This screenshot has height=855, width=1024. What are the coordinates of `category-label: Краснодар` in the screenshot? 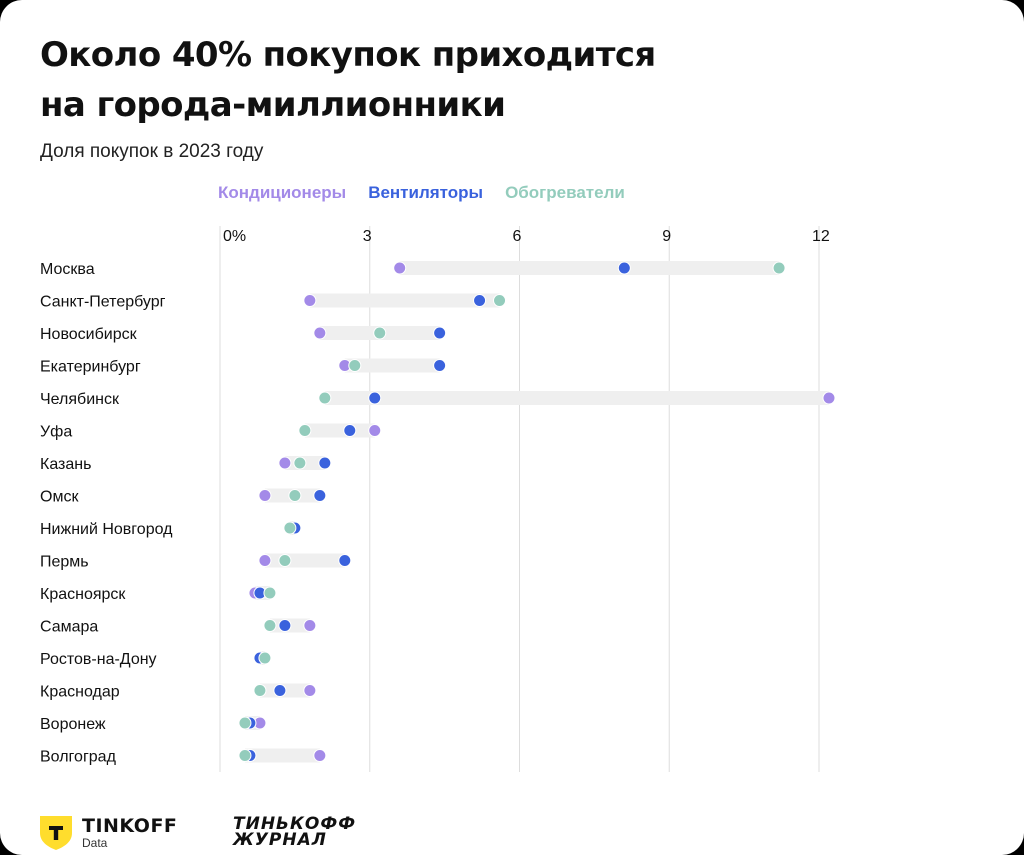 It's located at (80, 692).